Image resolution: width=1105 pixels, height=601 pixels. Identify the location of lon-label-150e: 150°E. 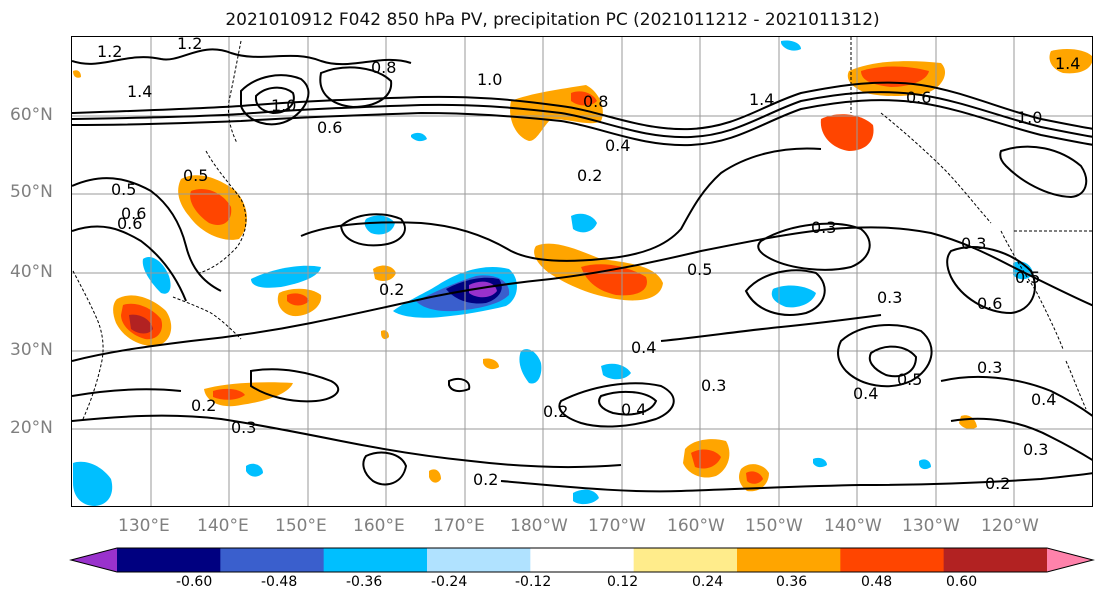
(301, 526).